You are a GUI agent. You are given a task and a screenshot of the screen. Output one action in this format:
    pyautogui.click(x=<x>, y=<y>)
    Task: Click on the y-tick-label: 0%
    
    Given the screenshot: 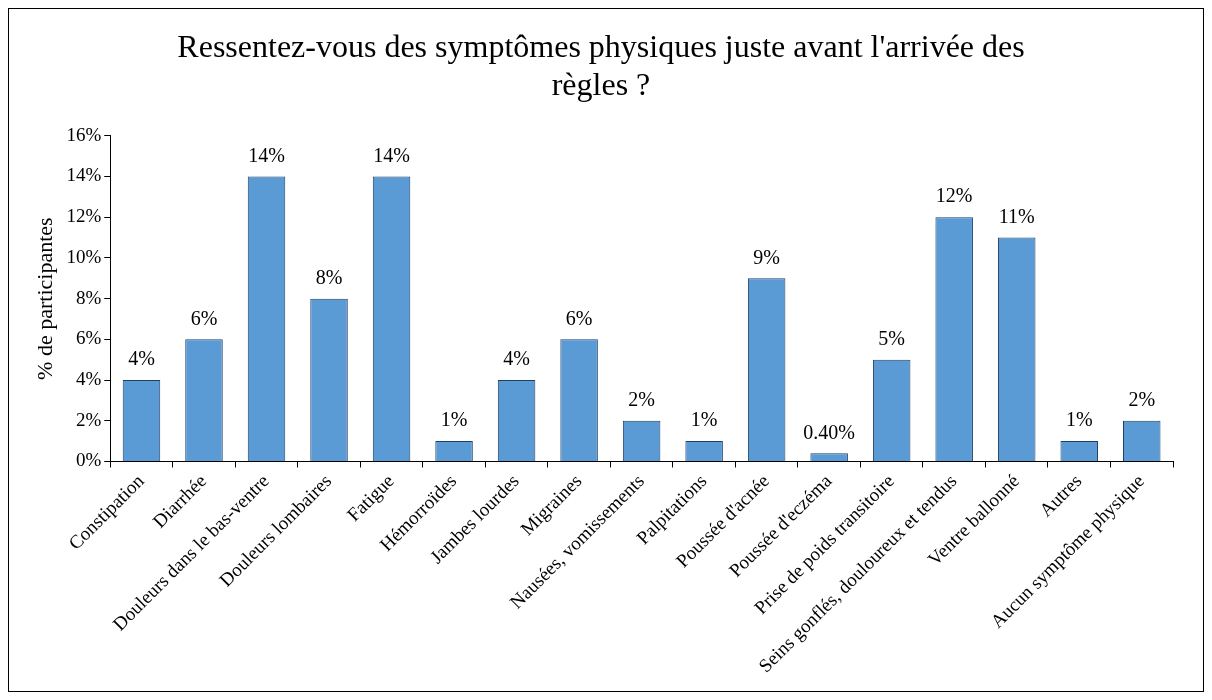 What is the action you would take?
    pyautogui.click(x=88, y=460)
    